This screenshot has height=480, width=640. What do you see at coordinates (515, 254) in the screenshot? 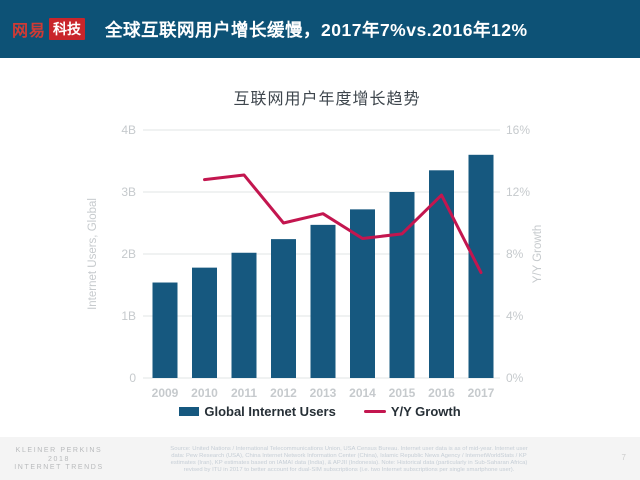
I see `right-axis-tick: 8%` at bounding box center [515, 254].